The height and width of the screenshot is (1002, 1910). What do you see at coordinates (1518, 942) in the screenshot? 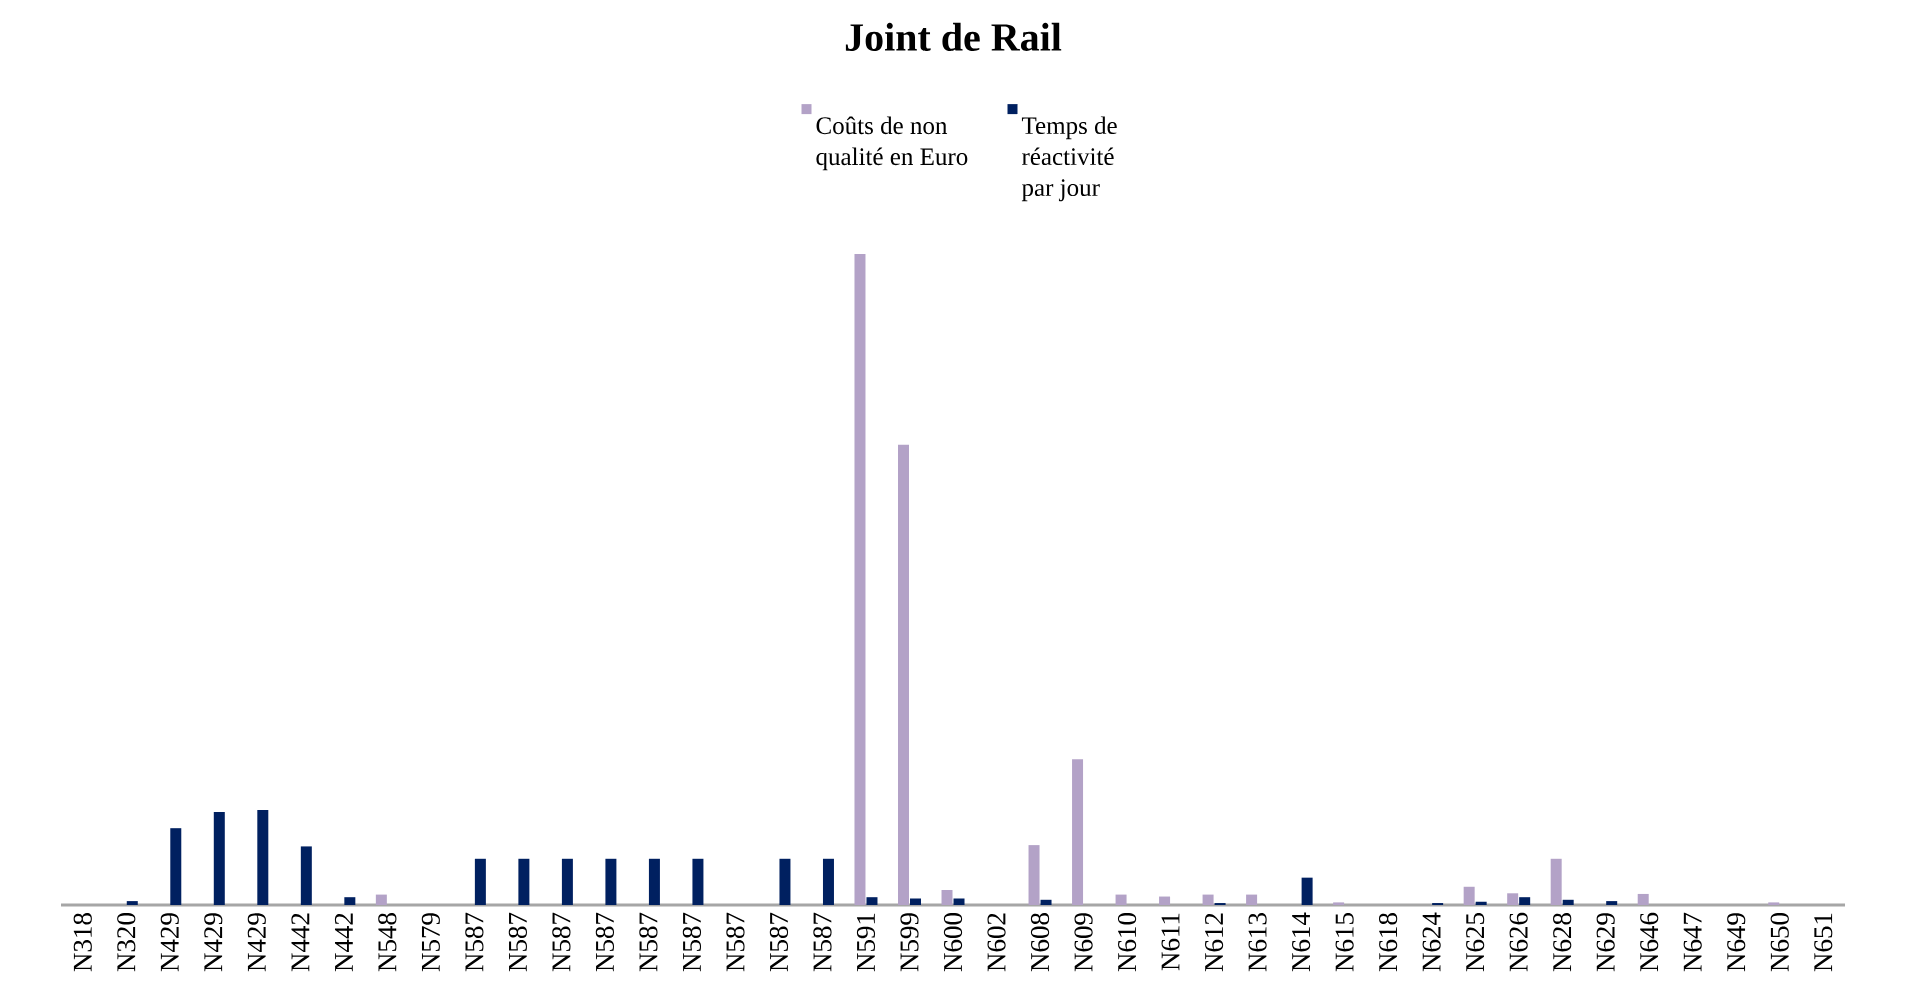
I see `x-tick-label: N626` at bounding box center [1518, 942].